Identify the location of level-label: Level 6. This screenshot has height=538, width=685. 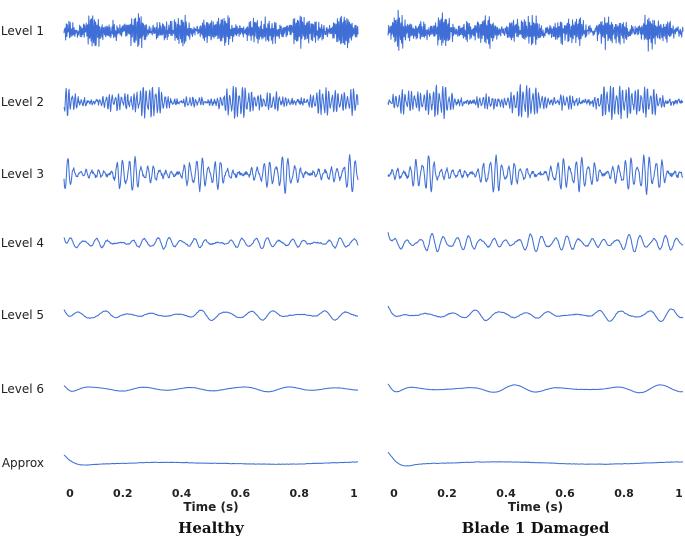
(22, 389).